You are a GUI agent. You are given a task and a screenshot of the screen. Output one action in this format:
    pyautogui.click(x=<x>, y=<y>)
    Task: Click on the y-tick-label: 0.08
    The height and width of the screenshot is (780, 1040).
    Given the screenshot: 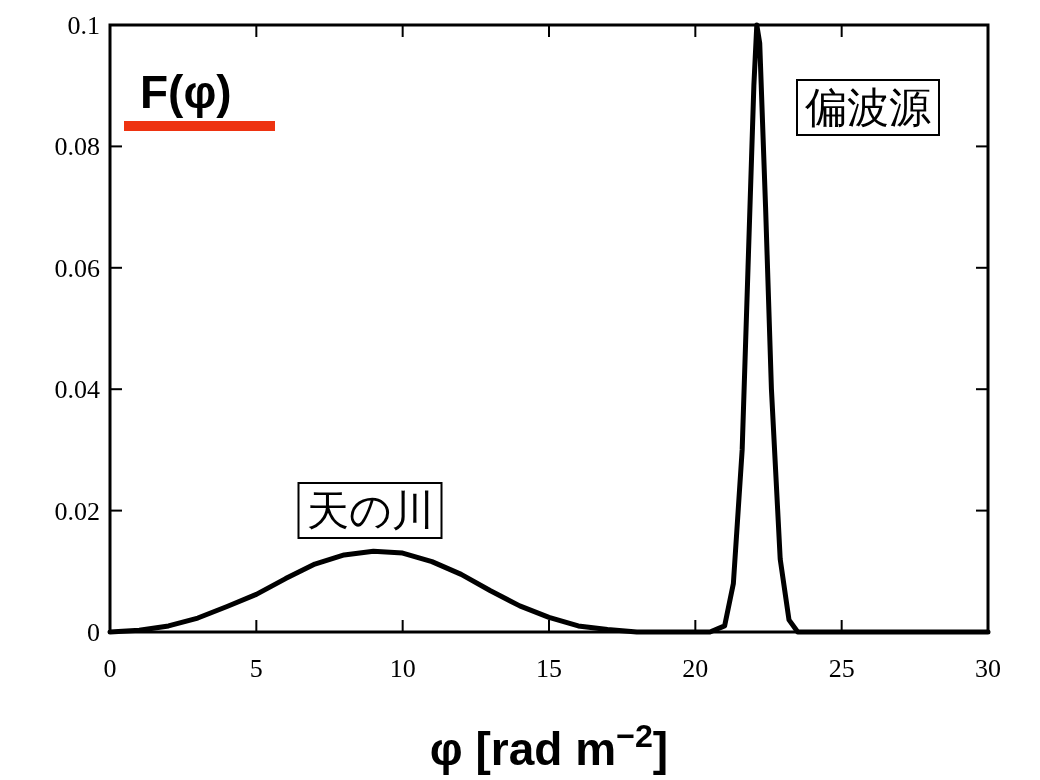 What is the action you would take?
    pyautogui.click(x=77, y=147)
    